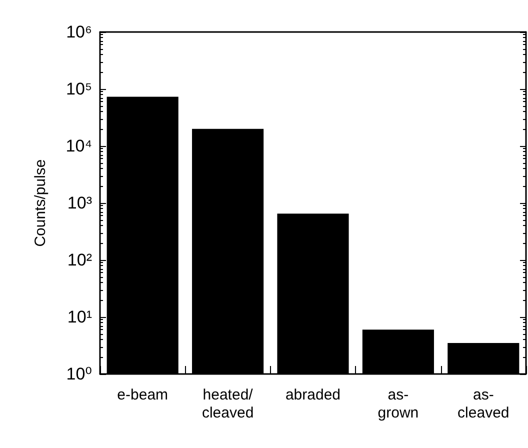 This screenshot has width=528, height=448. What do you see at coordinates (79, 146) in the screenshot?
I see `y-tick-label: 10⁴` at bounding box center [79, 146].